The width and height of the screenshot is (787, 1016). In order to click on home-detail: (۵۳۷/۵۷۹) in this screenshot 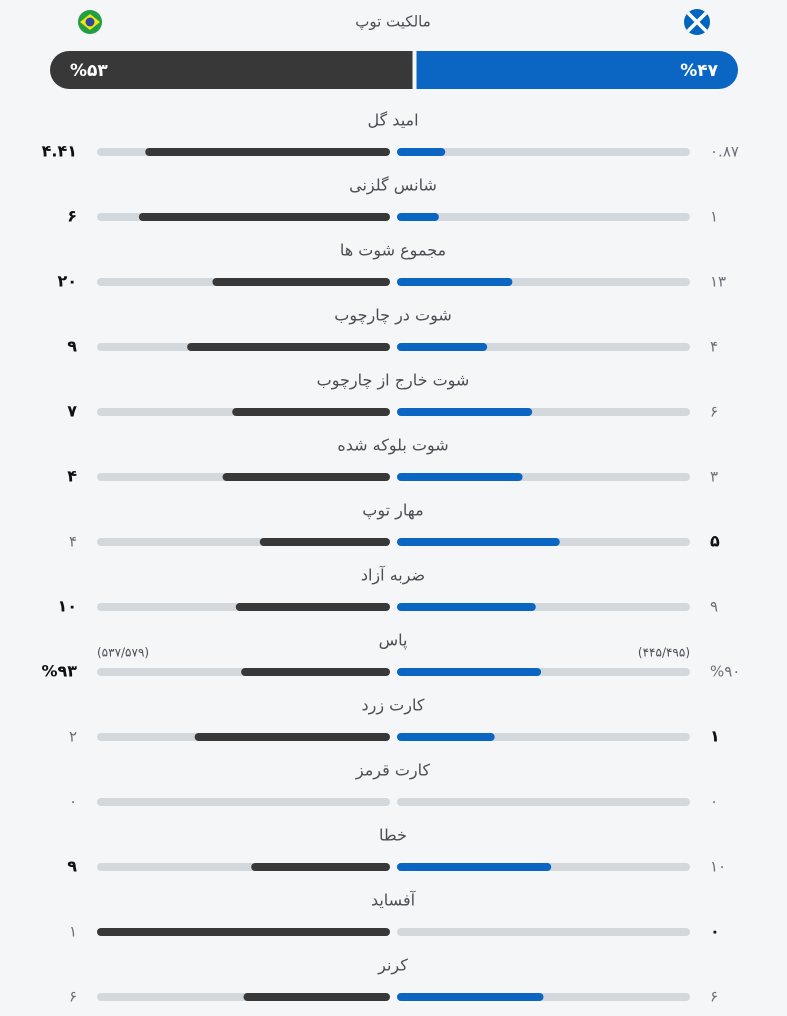, I will do `click(123, 653)`.